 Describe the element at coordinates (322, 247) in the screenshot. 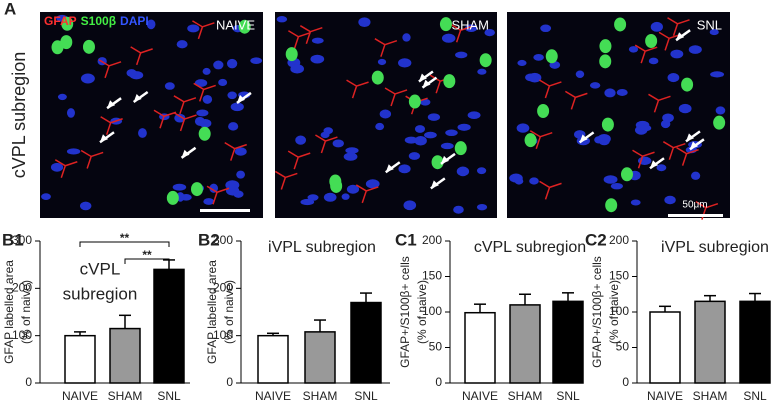

I see `chart-title: iVPL subregion` at that location.